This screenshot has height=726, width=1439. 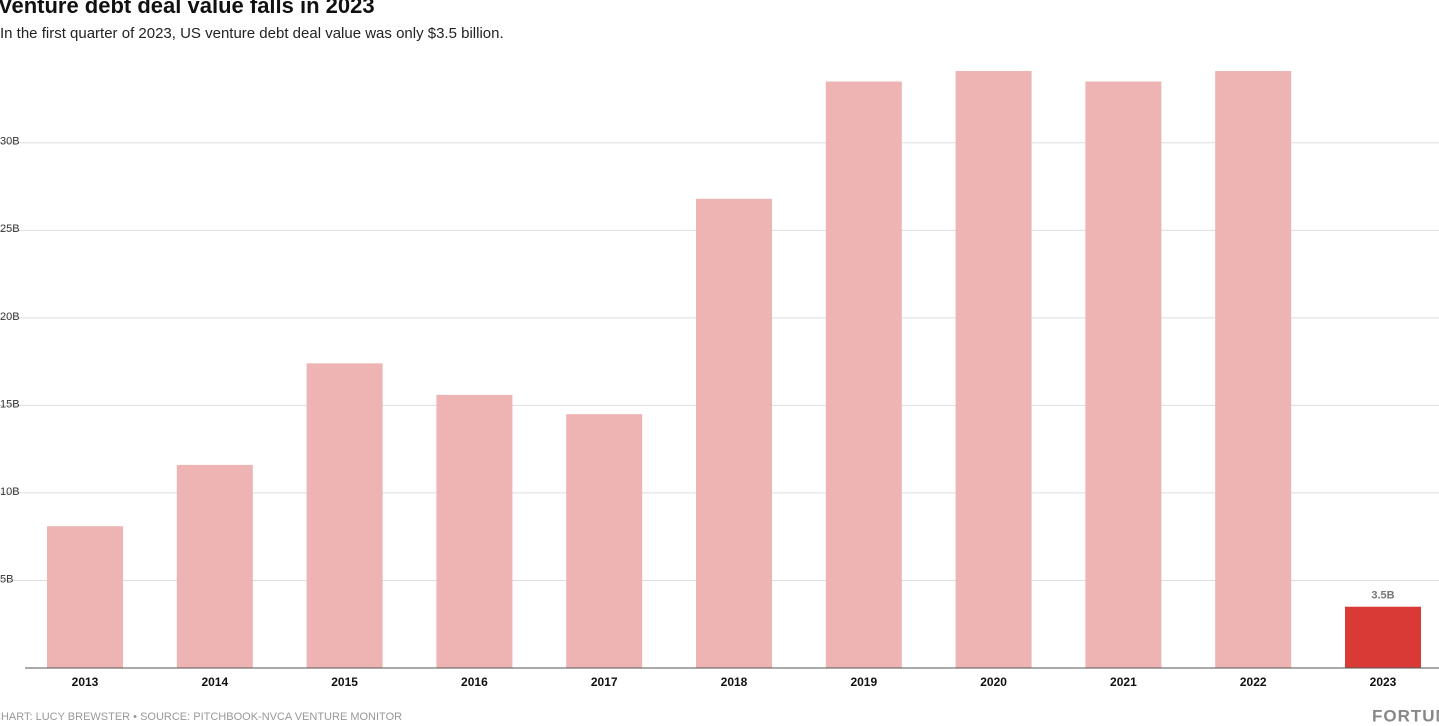 I want to click on y-tick-label: 30B, so click(x=10, y=142).